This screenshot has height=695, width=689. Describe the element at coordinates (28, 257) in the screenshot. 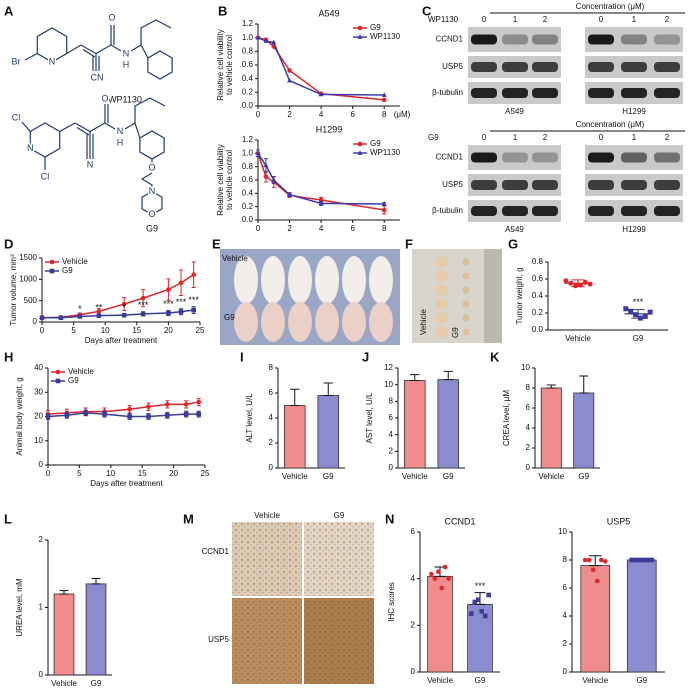

I see `y-tick-label: 1500` at that location.